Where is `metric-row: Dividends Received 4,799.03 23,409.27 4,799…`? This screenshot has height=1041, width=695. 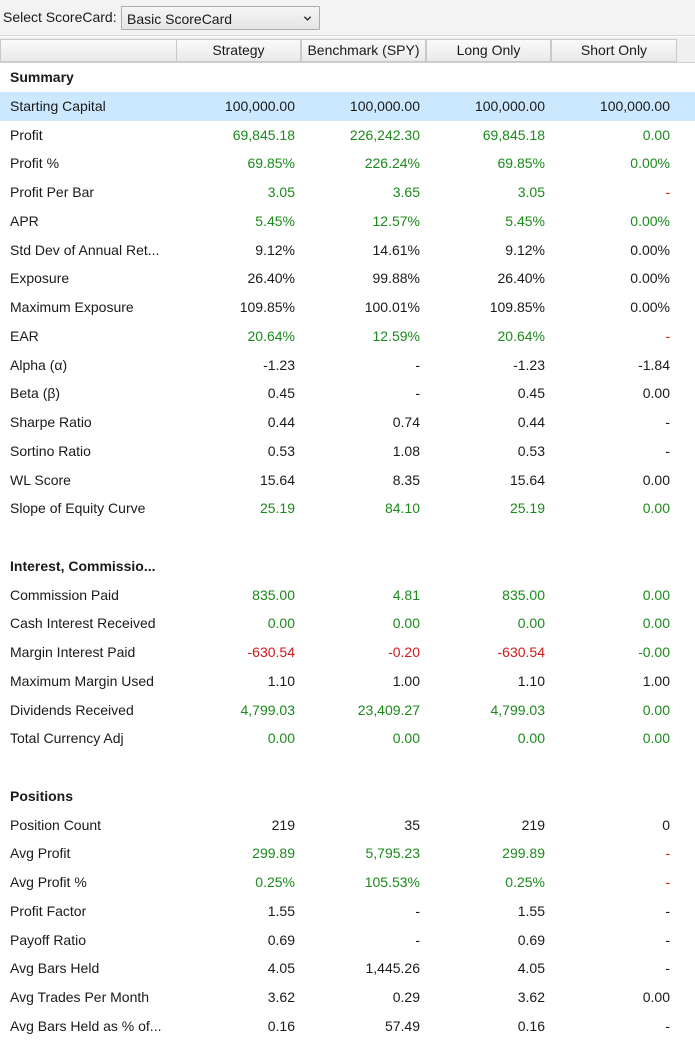
metric-row: Dividends Received 4,799.03 23,409.27 4,799… is located at coordinates (347, 710).